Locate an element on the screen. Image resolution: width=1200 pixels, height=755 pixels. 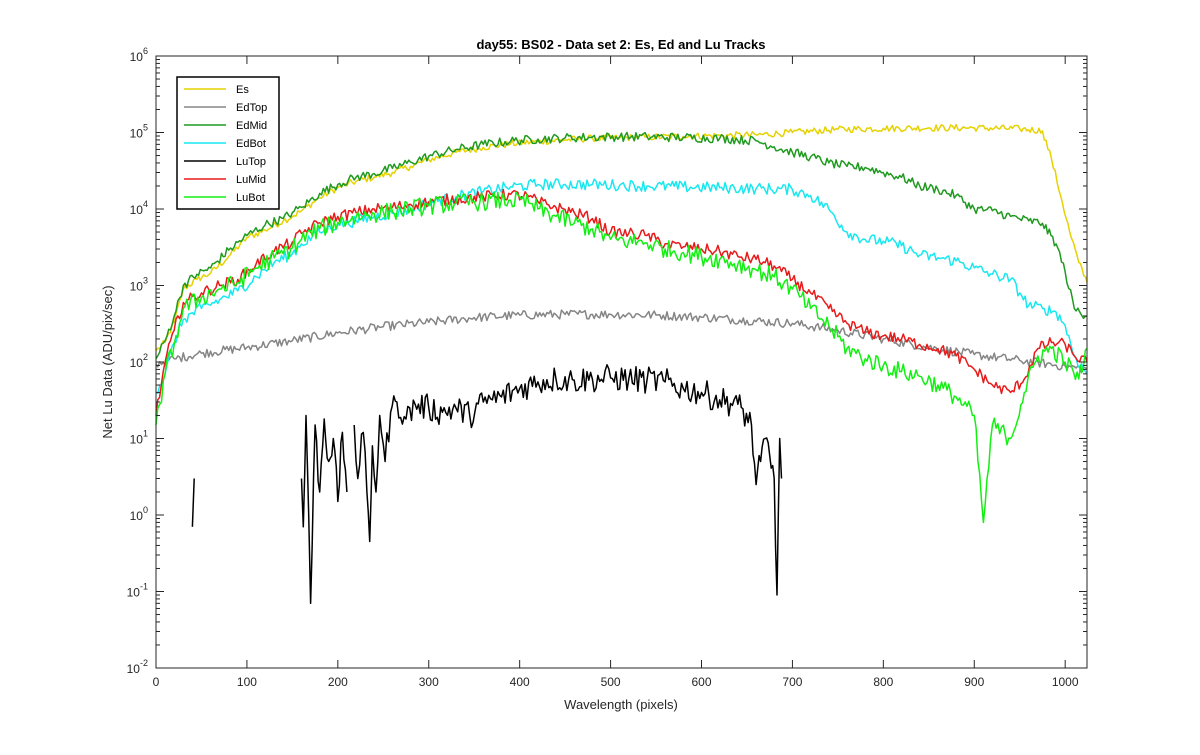
x-tick-label: 200 is located at coordinates (338, 682).